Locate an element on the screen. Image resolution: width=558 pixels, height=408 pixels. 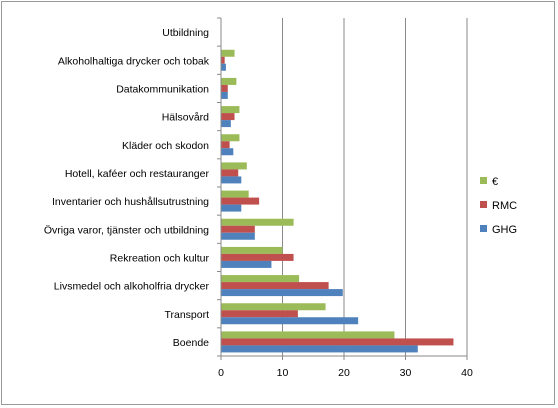
x-tick-label: 30 is located at coordinates (406, 373).